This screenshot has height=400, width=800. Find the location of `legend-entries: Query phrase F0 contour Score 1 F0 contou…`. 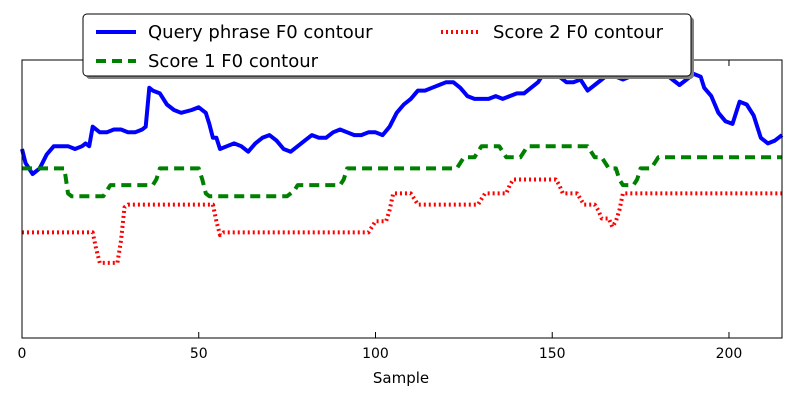

legend-entries: Query phrase F0 contour Score 1 F0 contou… is located at coordinates (380, 47).